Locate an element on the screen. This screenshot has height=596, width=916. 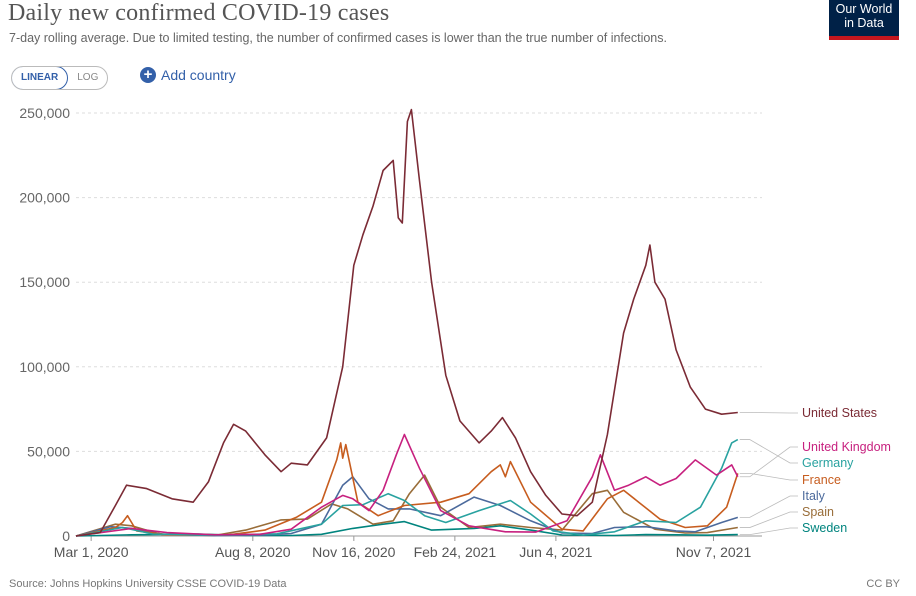
chart-title: Daily new confirmed COVID-19 cases is located at coordinates (199, 13).